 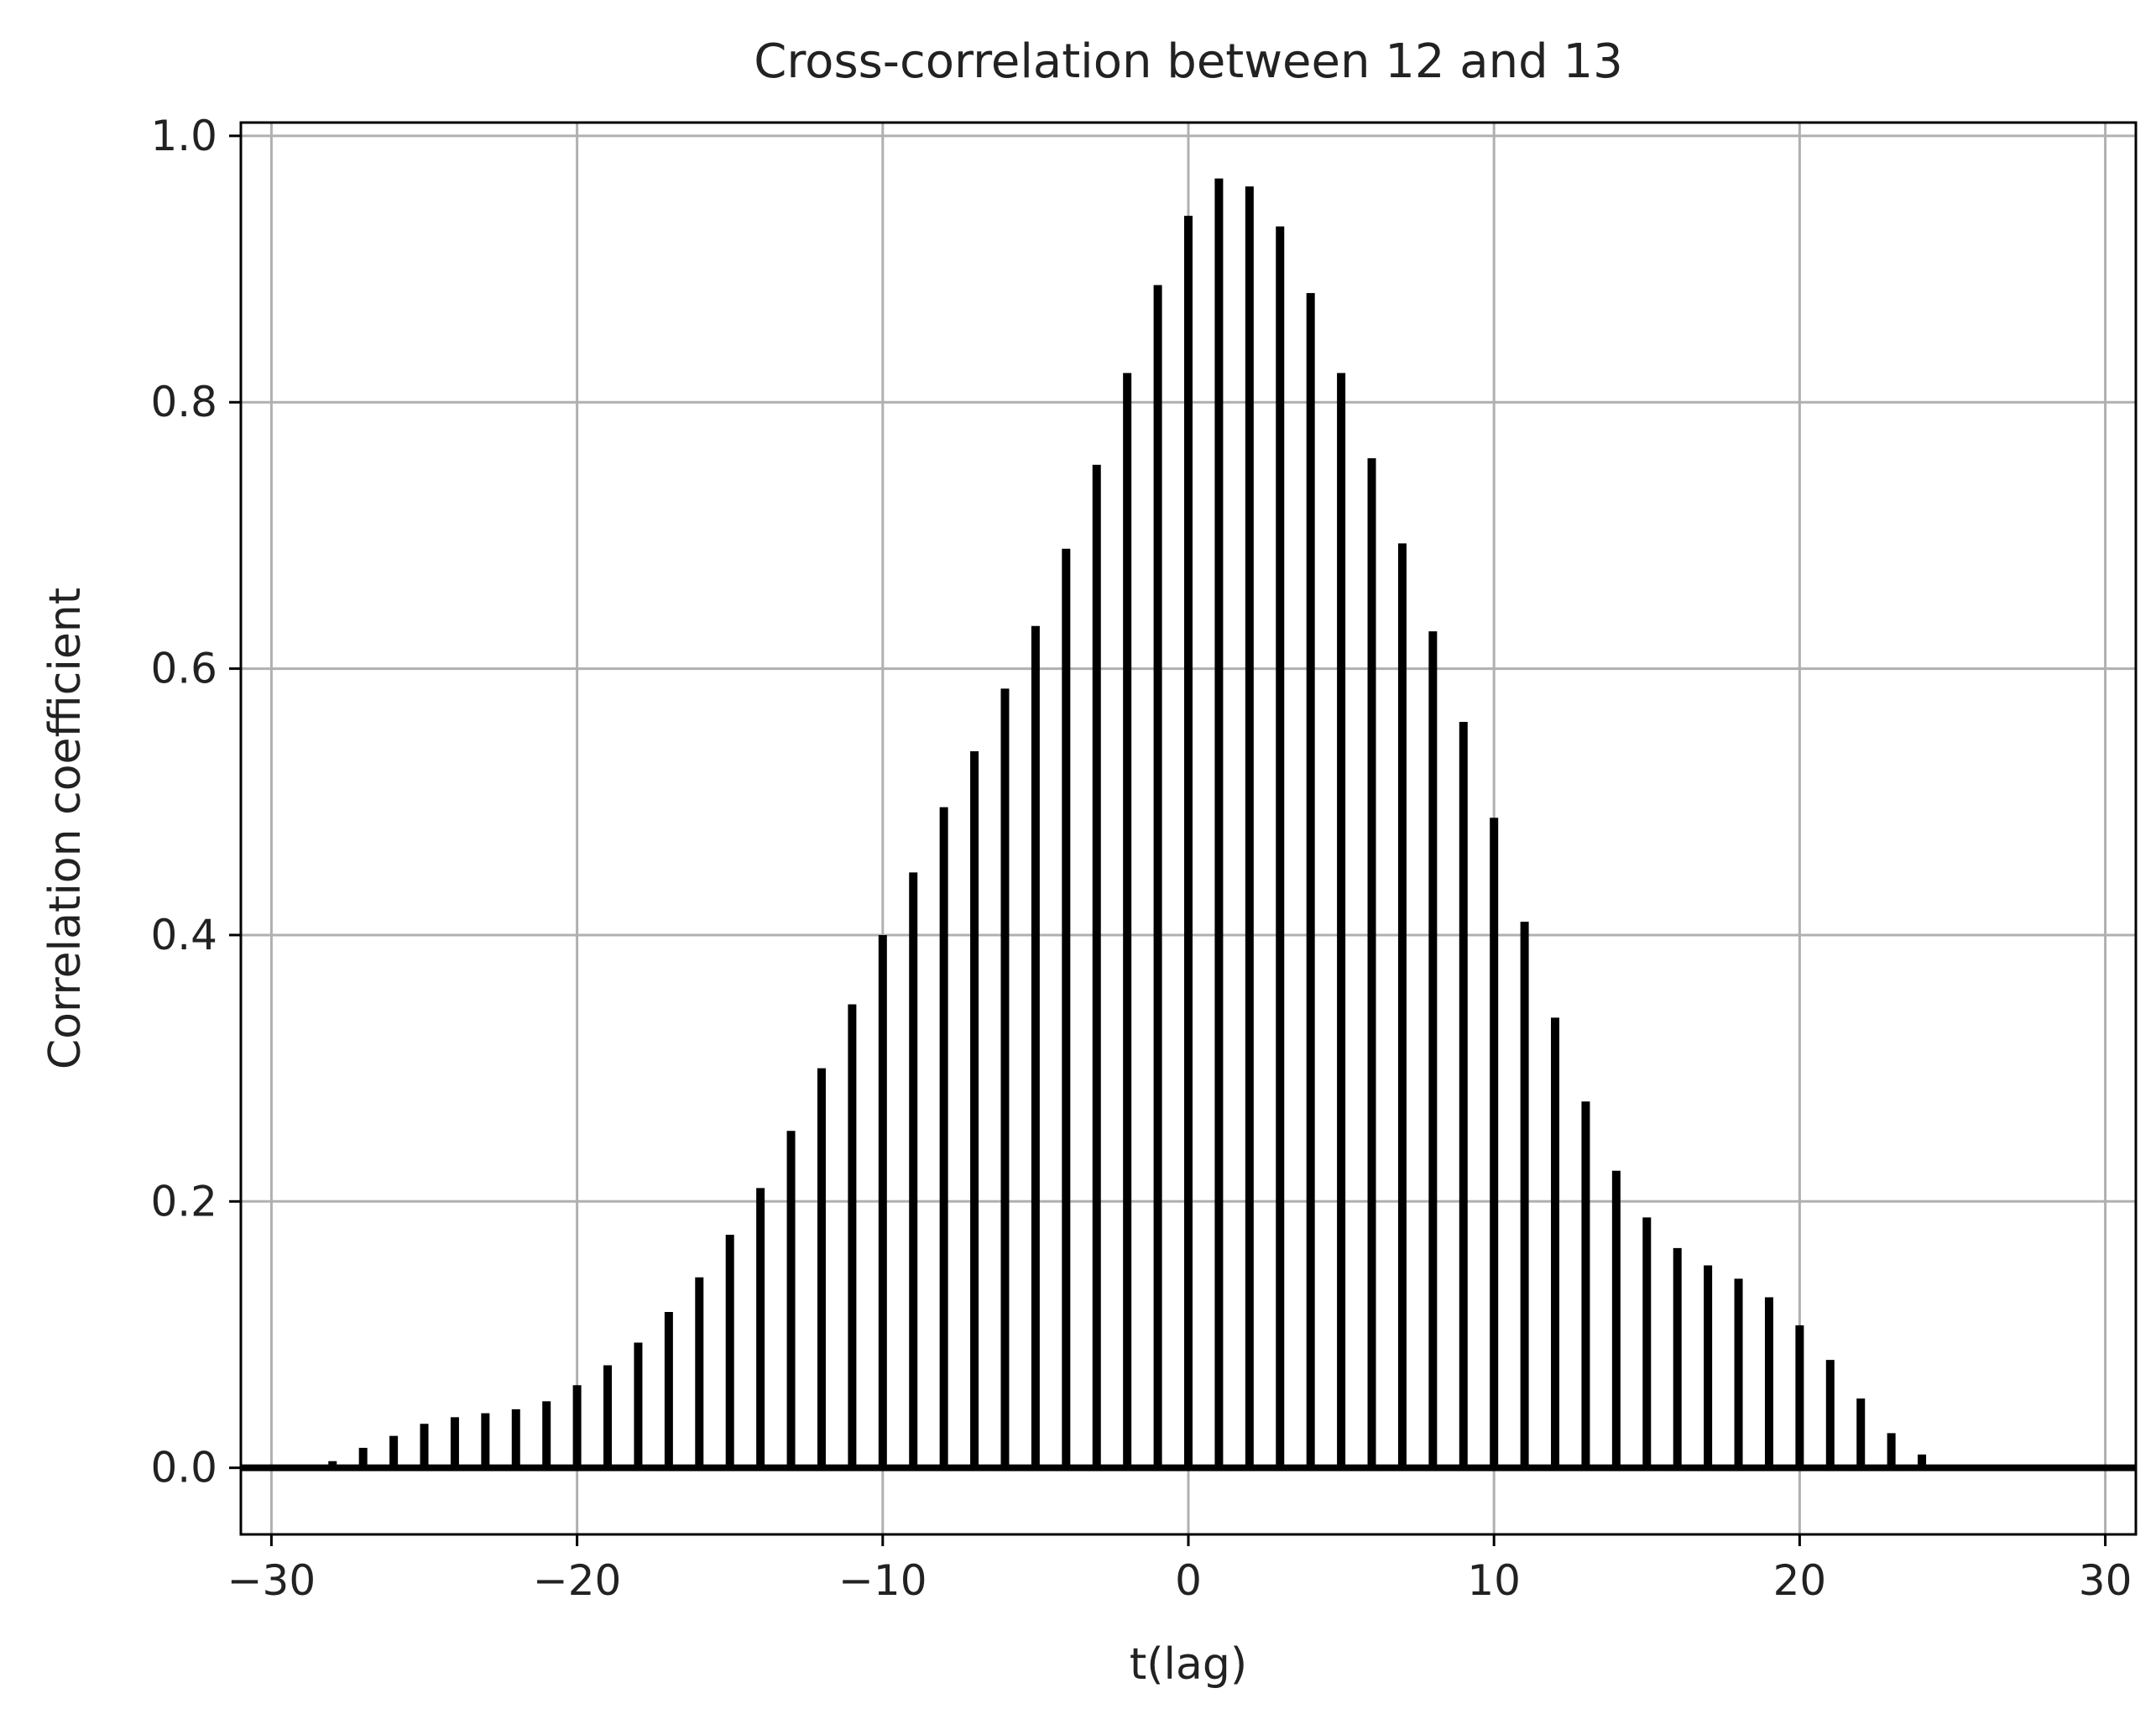 I want to click on y-tick-label: 0.4, so click(x=183, y=935).